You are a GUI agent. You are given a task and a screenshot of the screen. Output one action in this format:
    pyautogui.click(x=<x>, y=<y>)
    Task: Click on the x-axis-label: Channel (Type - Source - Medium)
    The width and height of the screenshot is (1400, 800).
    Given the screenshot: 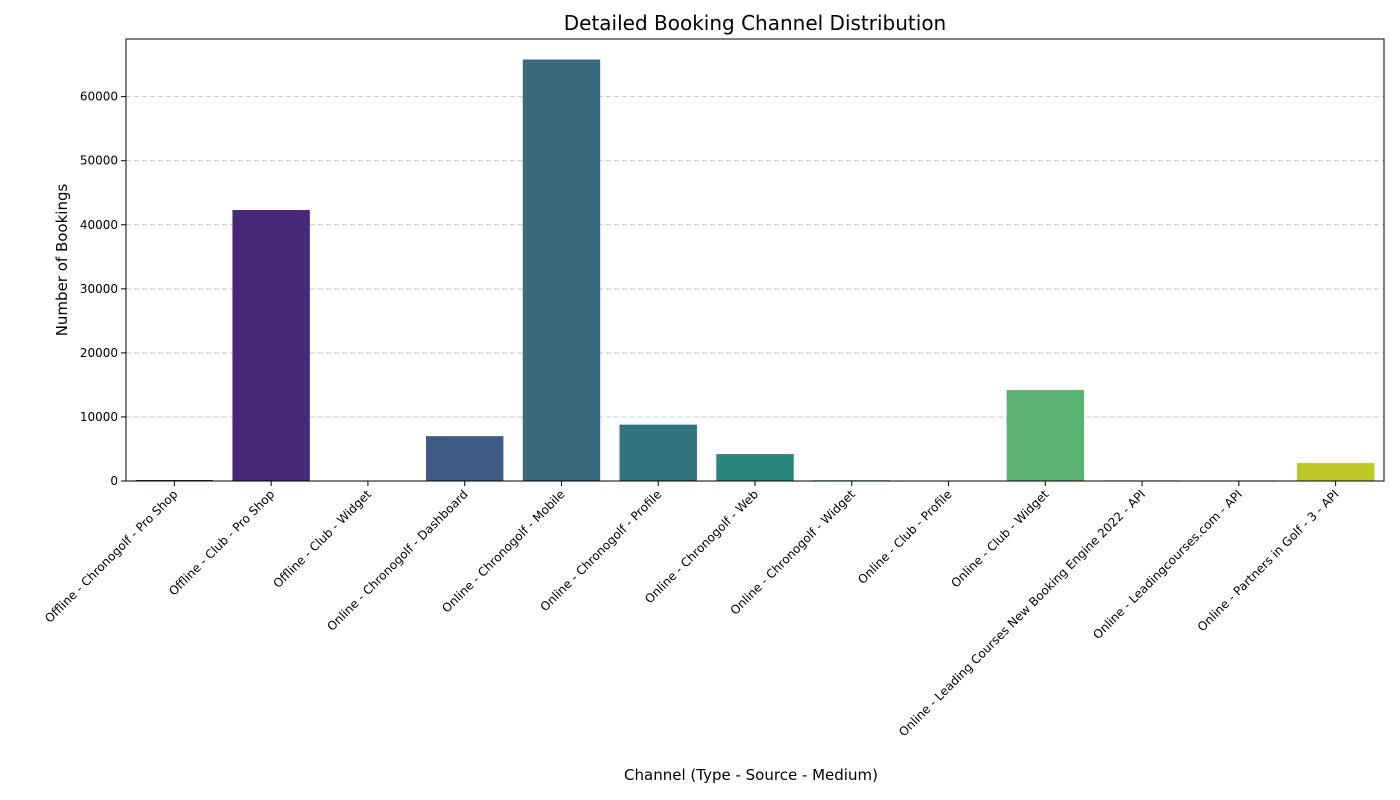 What is the action you would take?
    pyautogui.click(x=751, y=775)
    